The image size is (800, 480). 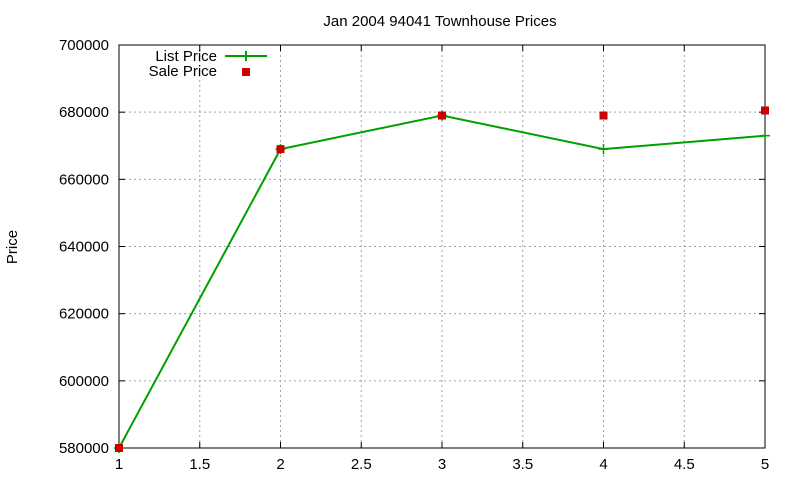 What do you see at coordinates (522, 464) in the screenshot?
I see `x-tick-label: 3.5` at bounding box center [522, 464].